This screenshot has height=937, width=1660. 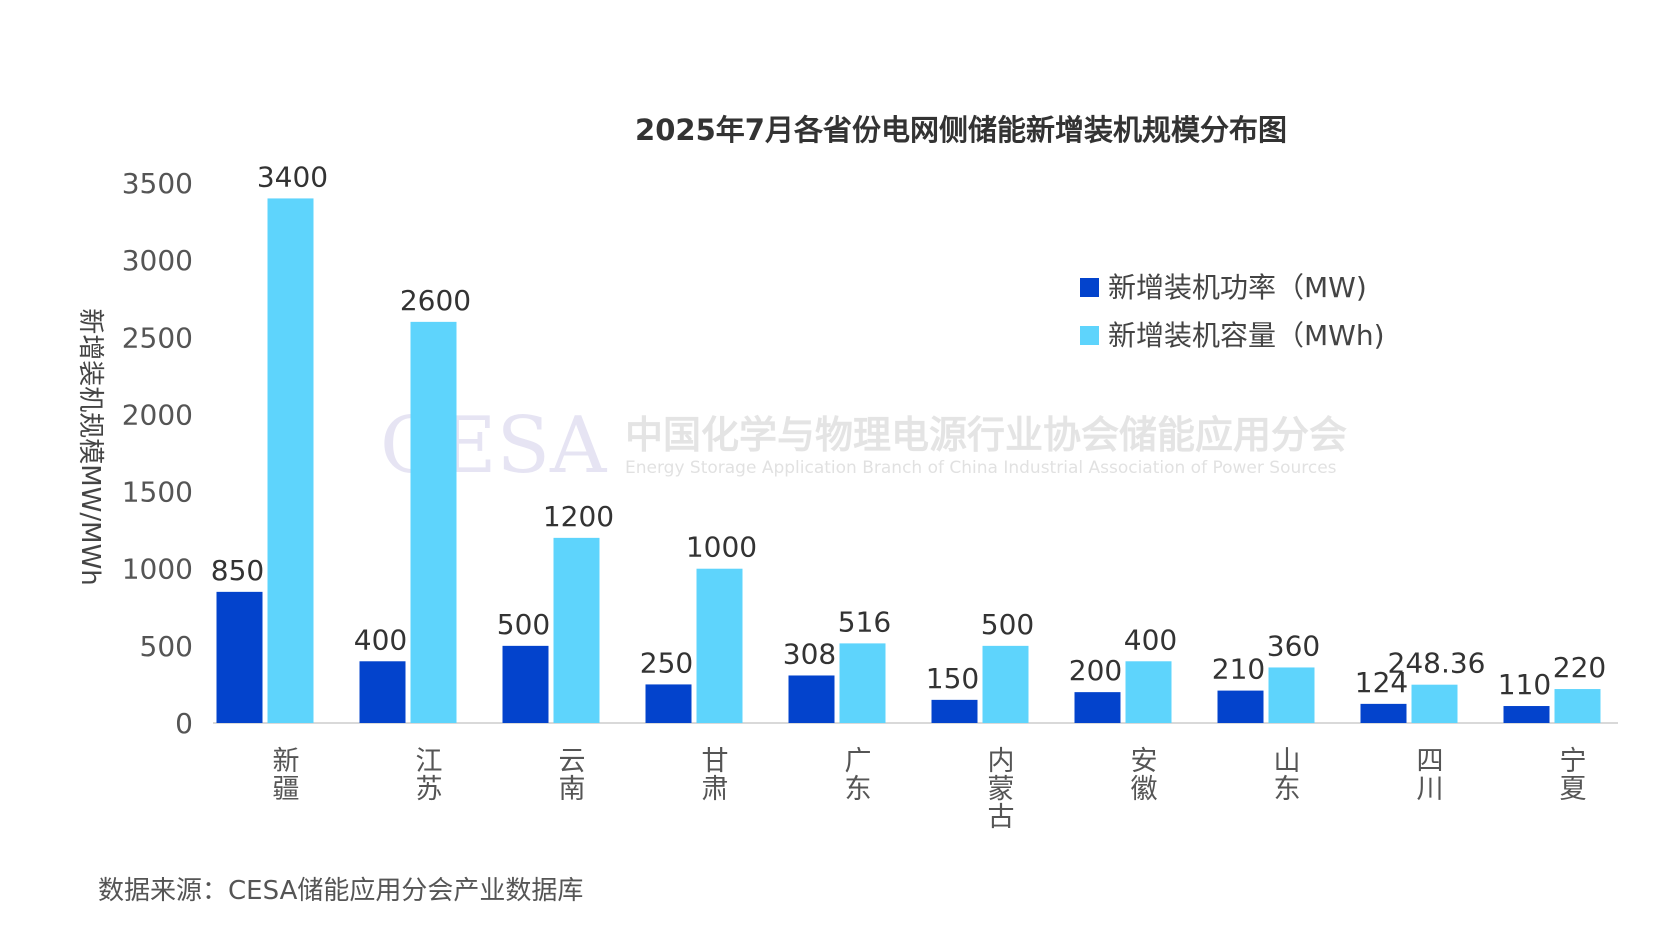 What do you see at coordinates (578, 516) in the screenshot?
I see `data-label: 1200` at bounding box center [578, 516].